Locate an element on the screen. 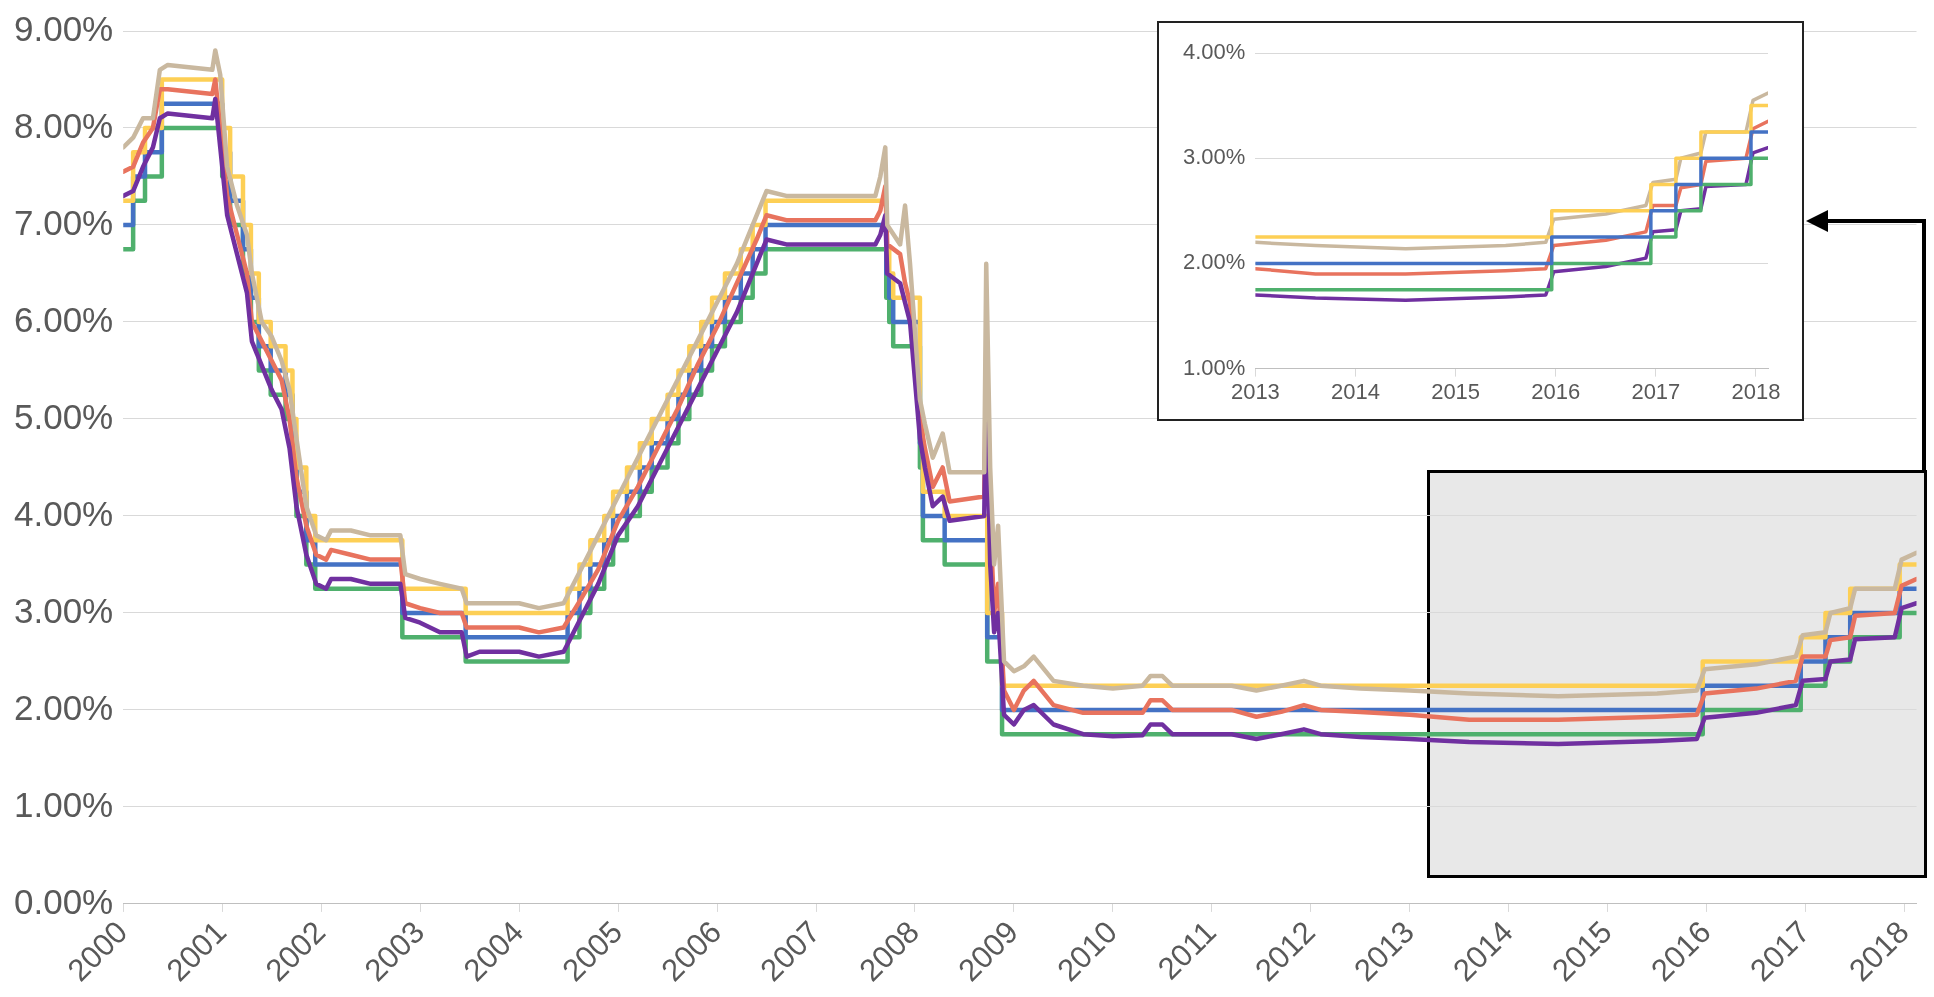 This screenshot has width=1934, height=997. x-tick-label: 2013 is located at coordinates (1255, 391).